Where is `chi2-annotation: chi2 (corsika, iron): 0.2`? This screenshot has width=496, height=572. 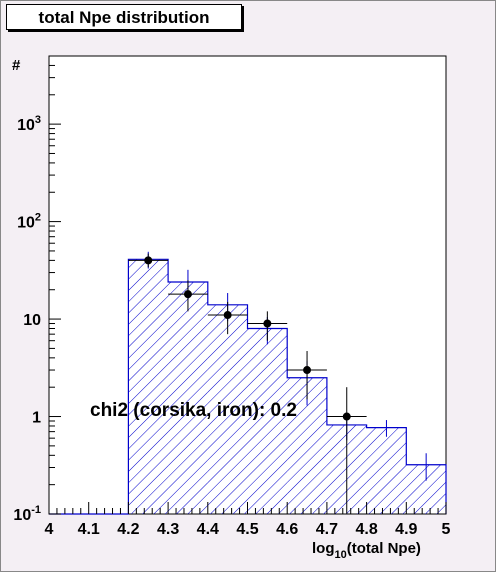
chi2-annotation: chi2 (corsika, iron): 0.2 is located at coordinates (193, 410).